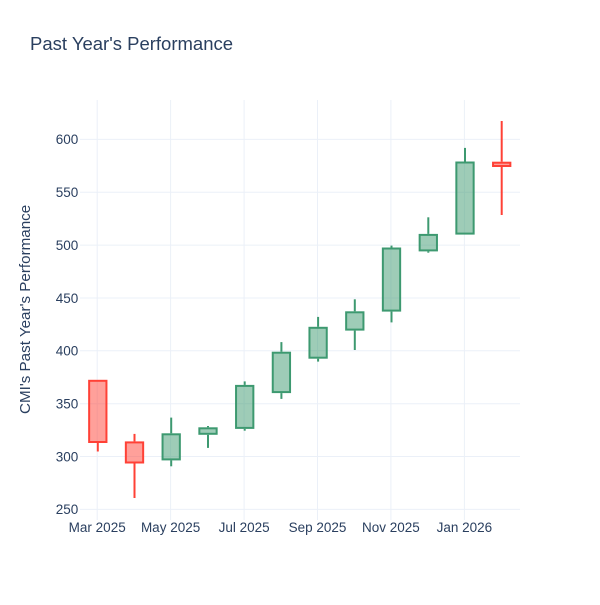  Describe the element at coordinates (318, 527) in the screenshot. I see `svg-text: Sep 2025` at that location.